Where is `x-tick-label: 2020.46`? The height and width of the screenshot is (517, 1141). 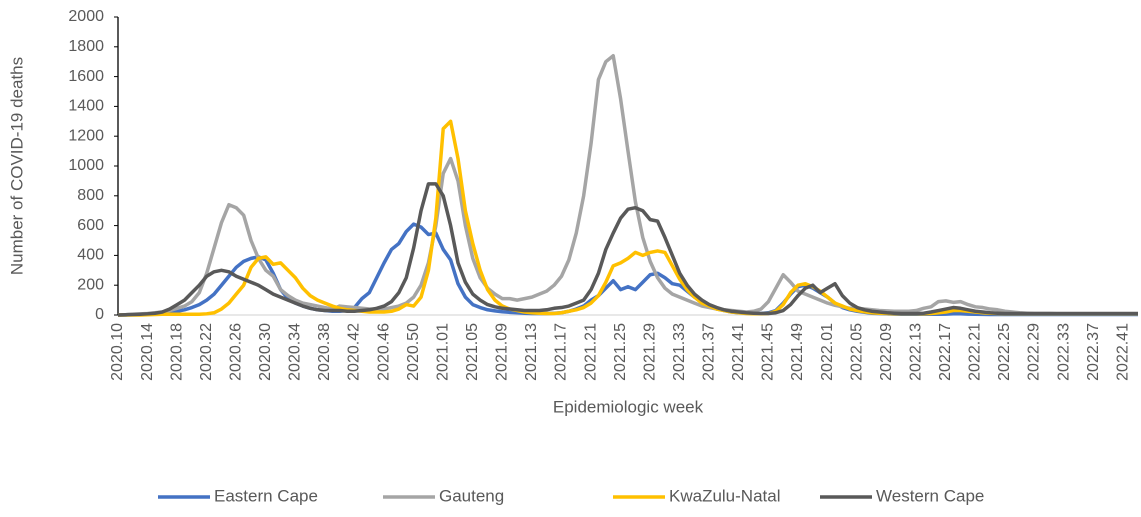
x-tick-label: 2020.46 is located at coordinates (383, 352).